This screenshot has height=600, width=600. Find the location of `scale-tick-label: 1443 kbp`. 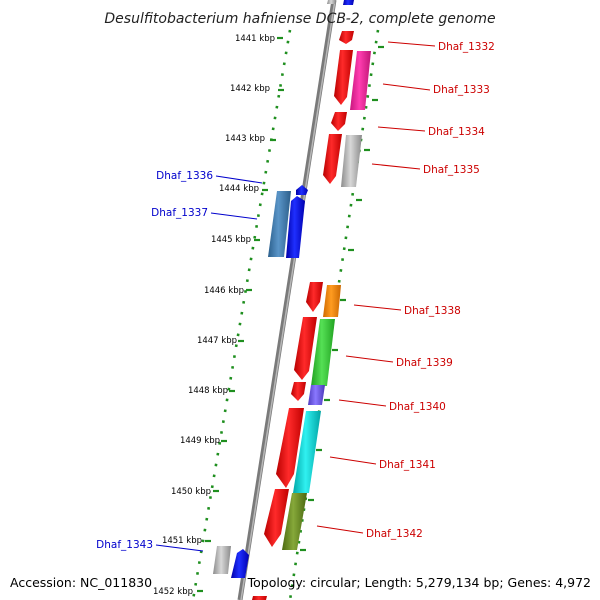

scale-tick-label: 1443 kbp is located at coordinates (245, 139).